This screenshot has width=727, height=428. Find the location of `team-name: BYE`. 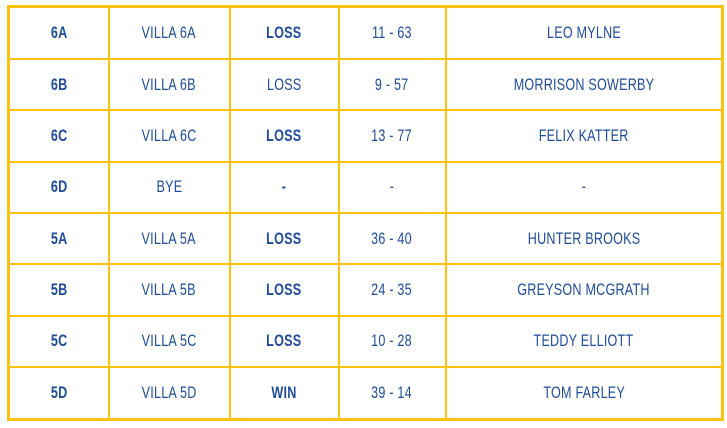

team-name: BYE is located at coordinates (169, 187).